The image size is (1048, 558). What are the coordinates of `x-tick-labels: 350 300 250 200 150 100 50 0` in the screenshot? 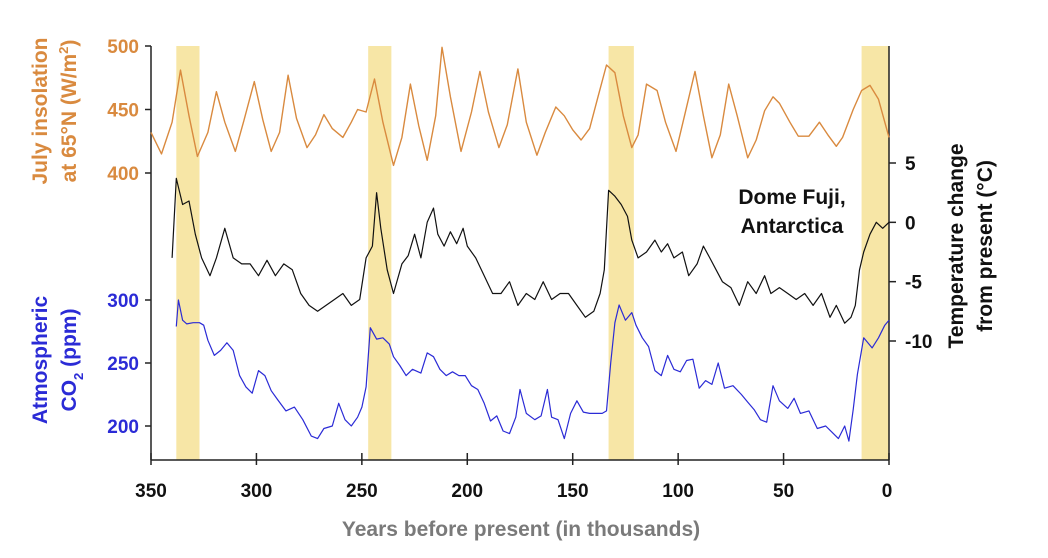 It's located at (513, 491).